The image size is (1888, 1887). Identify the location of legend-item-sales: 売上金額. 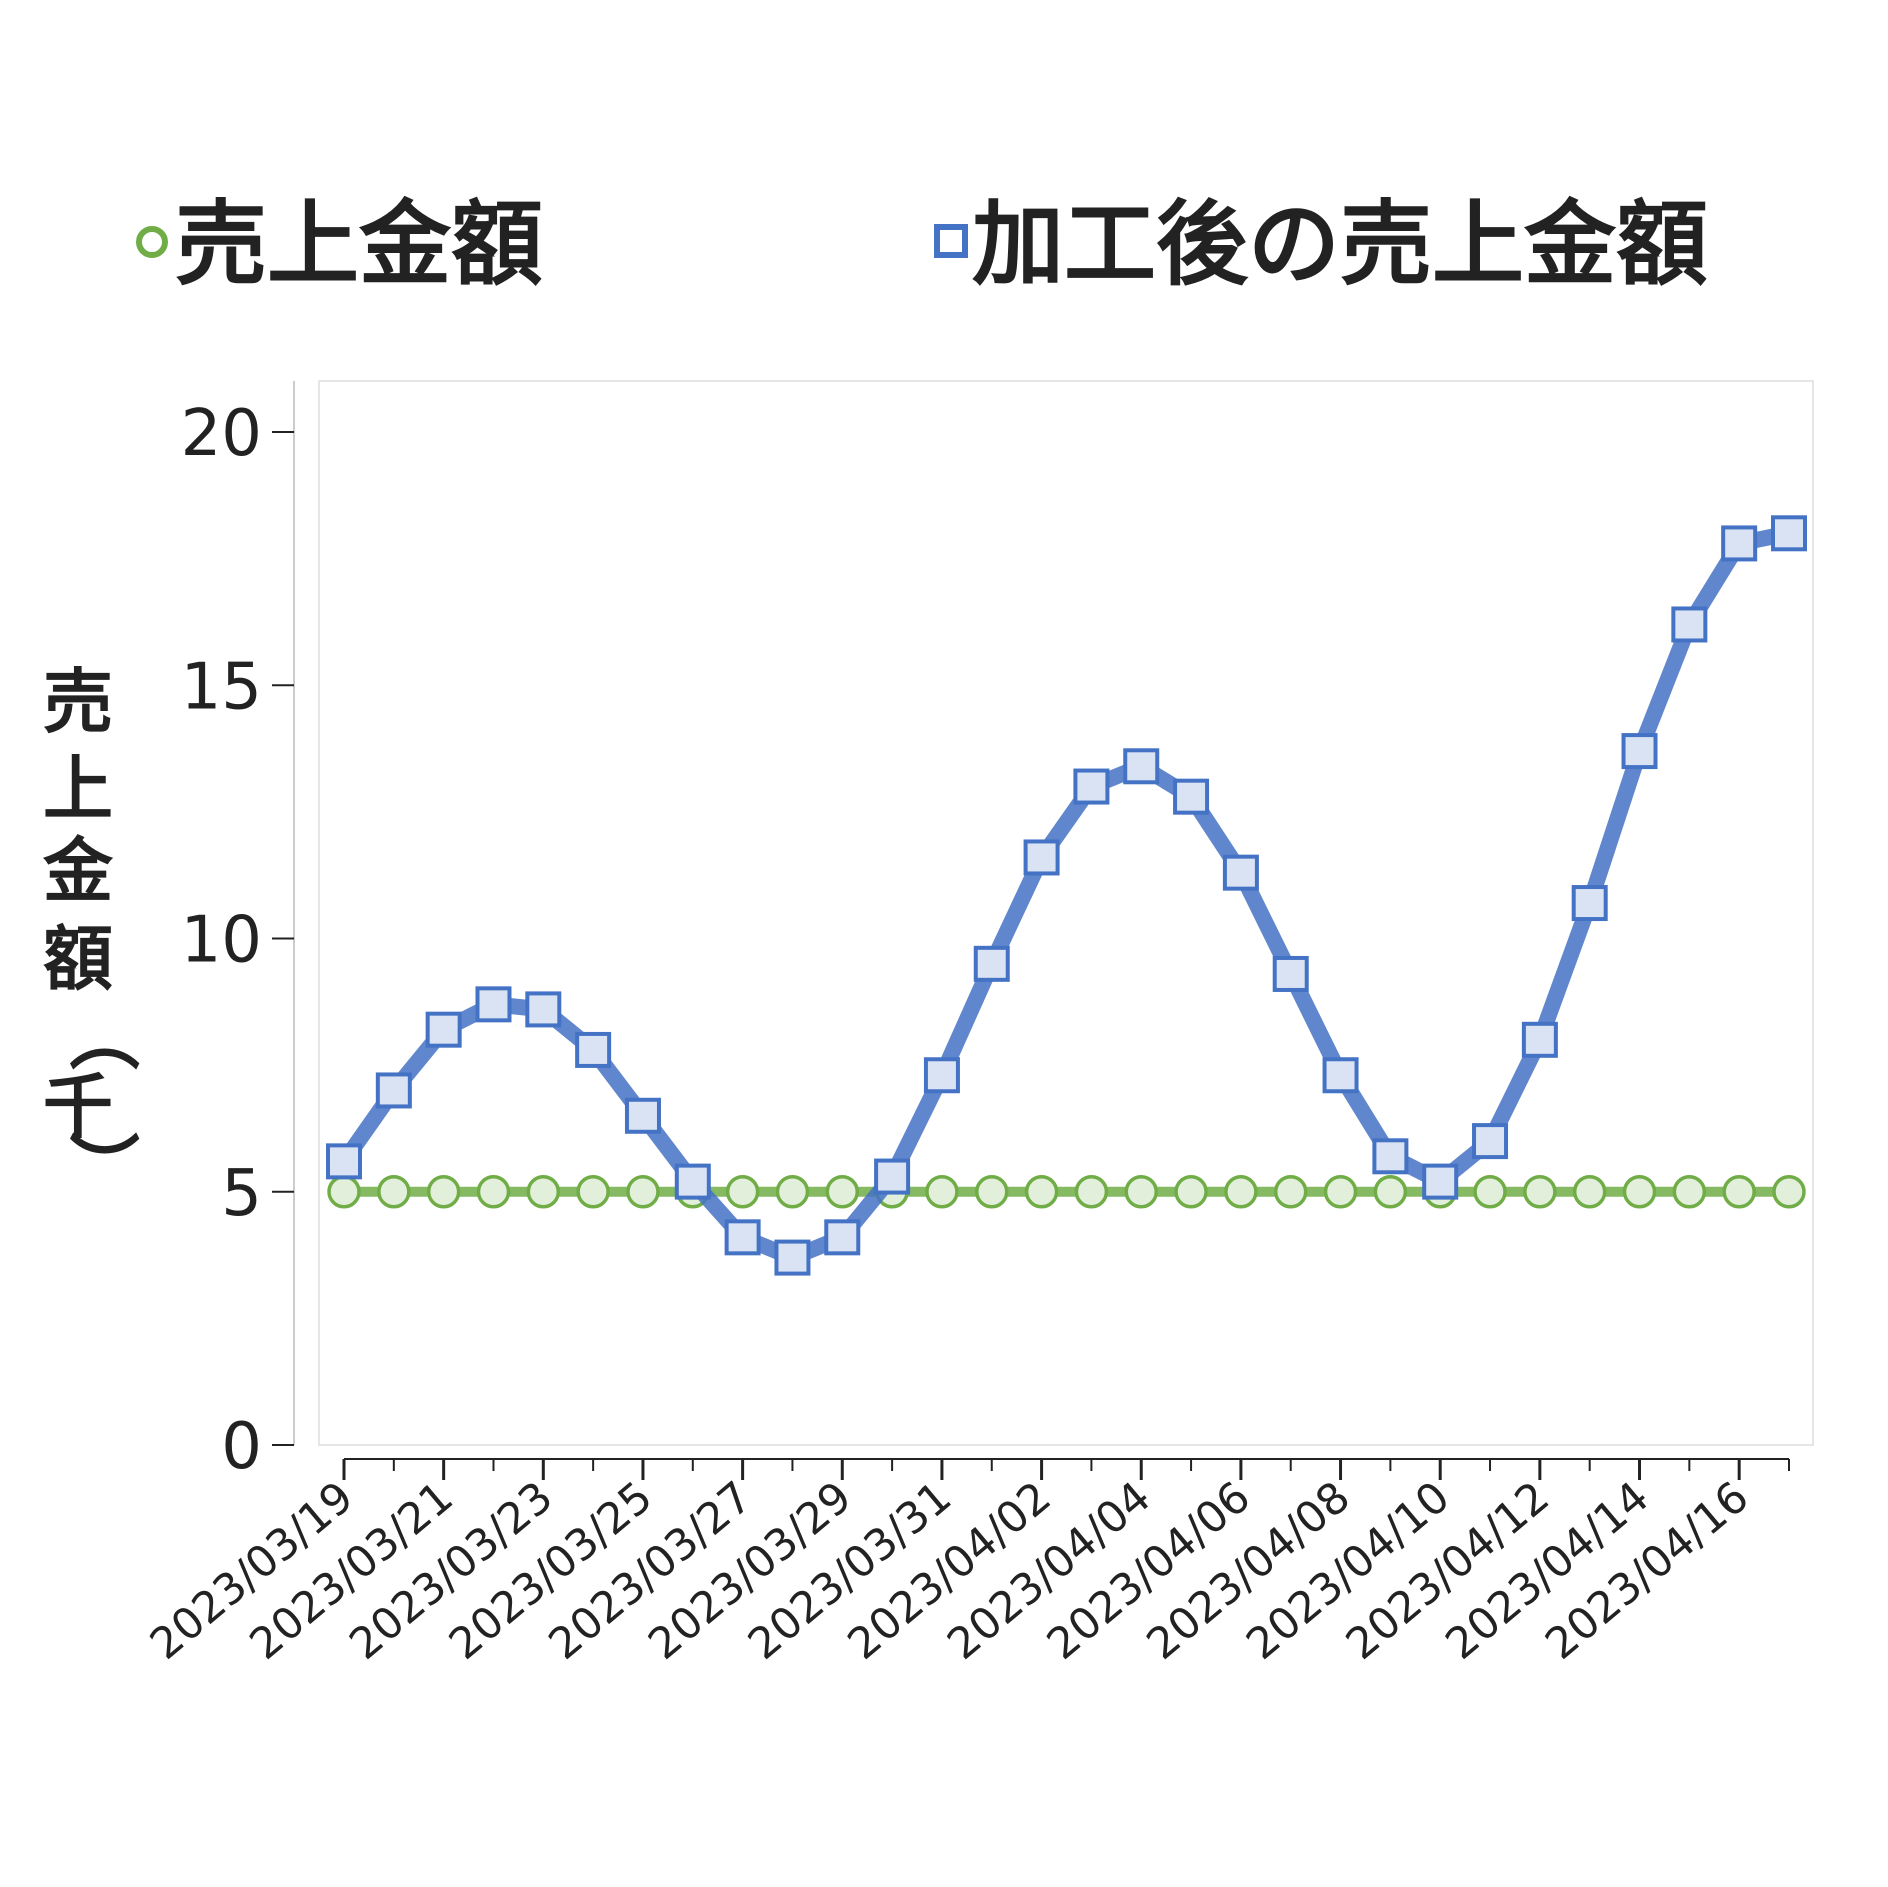
(339, 244).